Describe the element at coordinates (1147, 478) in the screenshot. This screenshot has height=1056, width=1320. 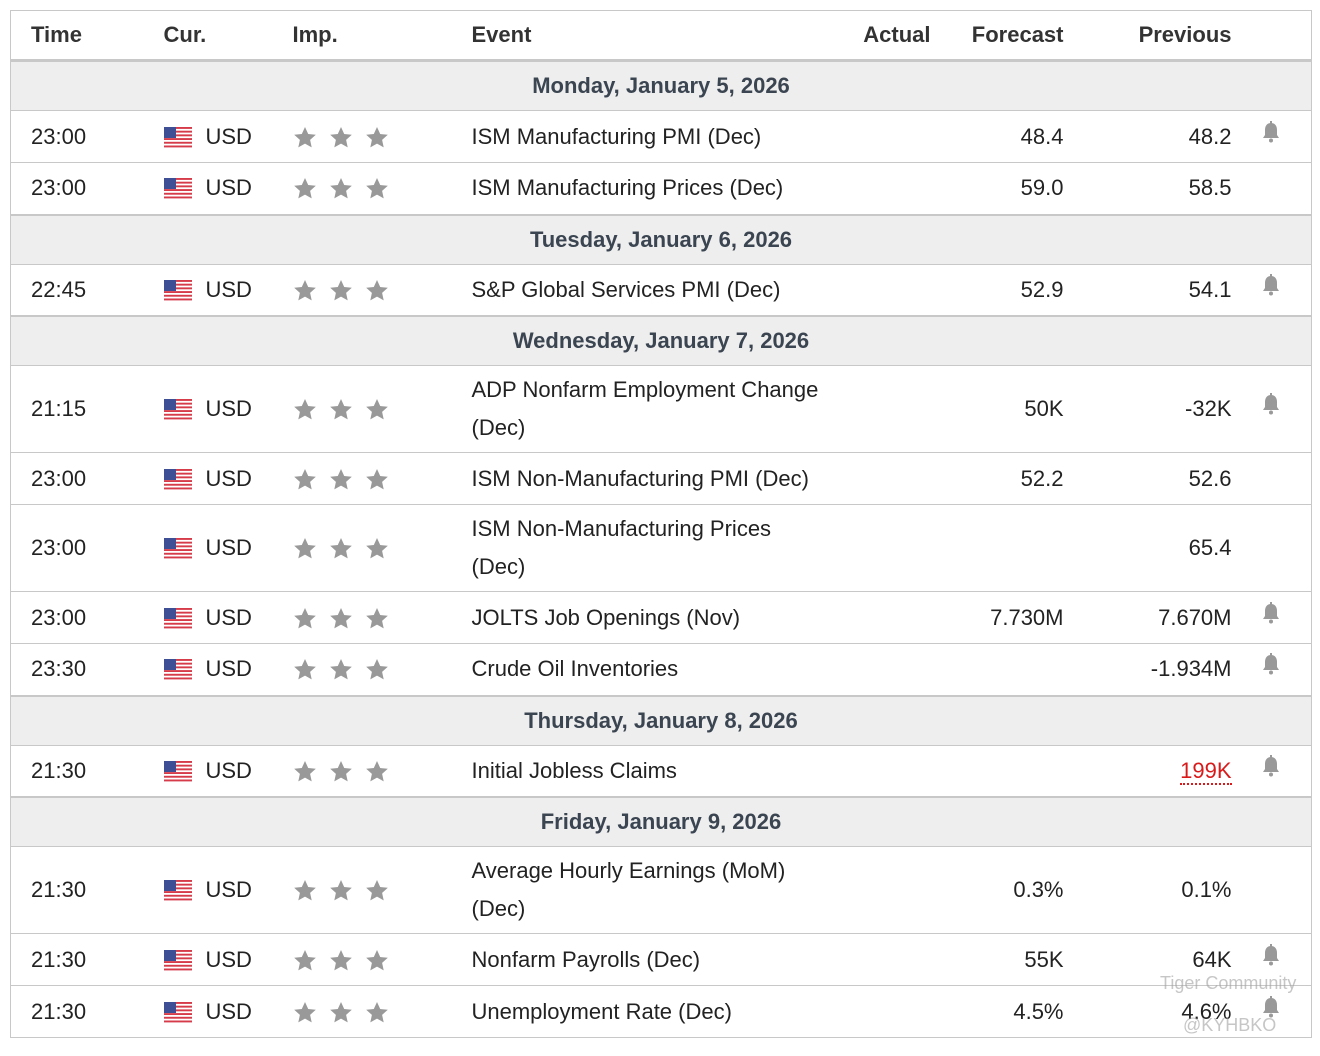
I see `previous-cell: 52.6` at that location.